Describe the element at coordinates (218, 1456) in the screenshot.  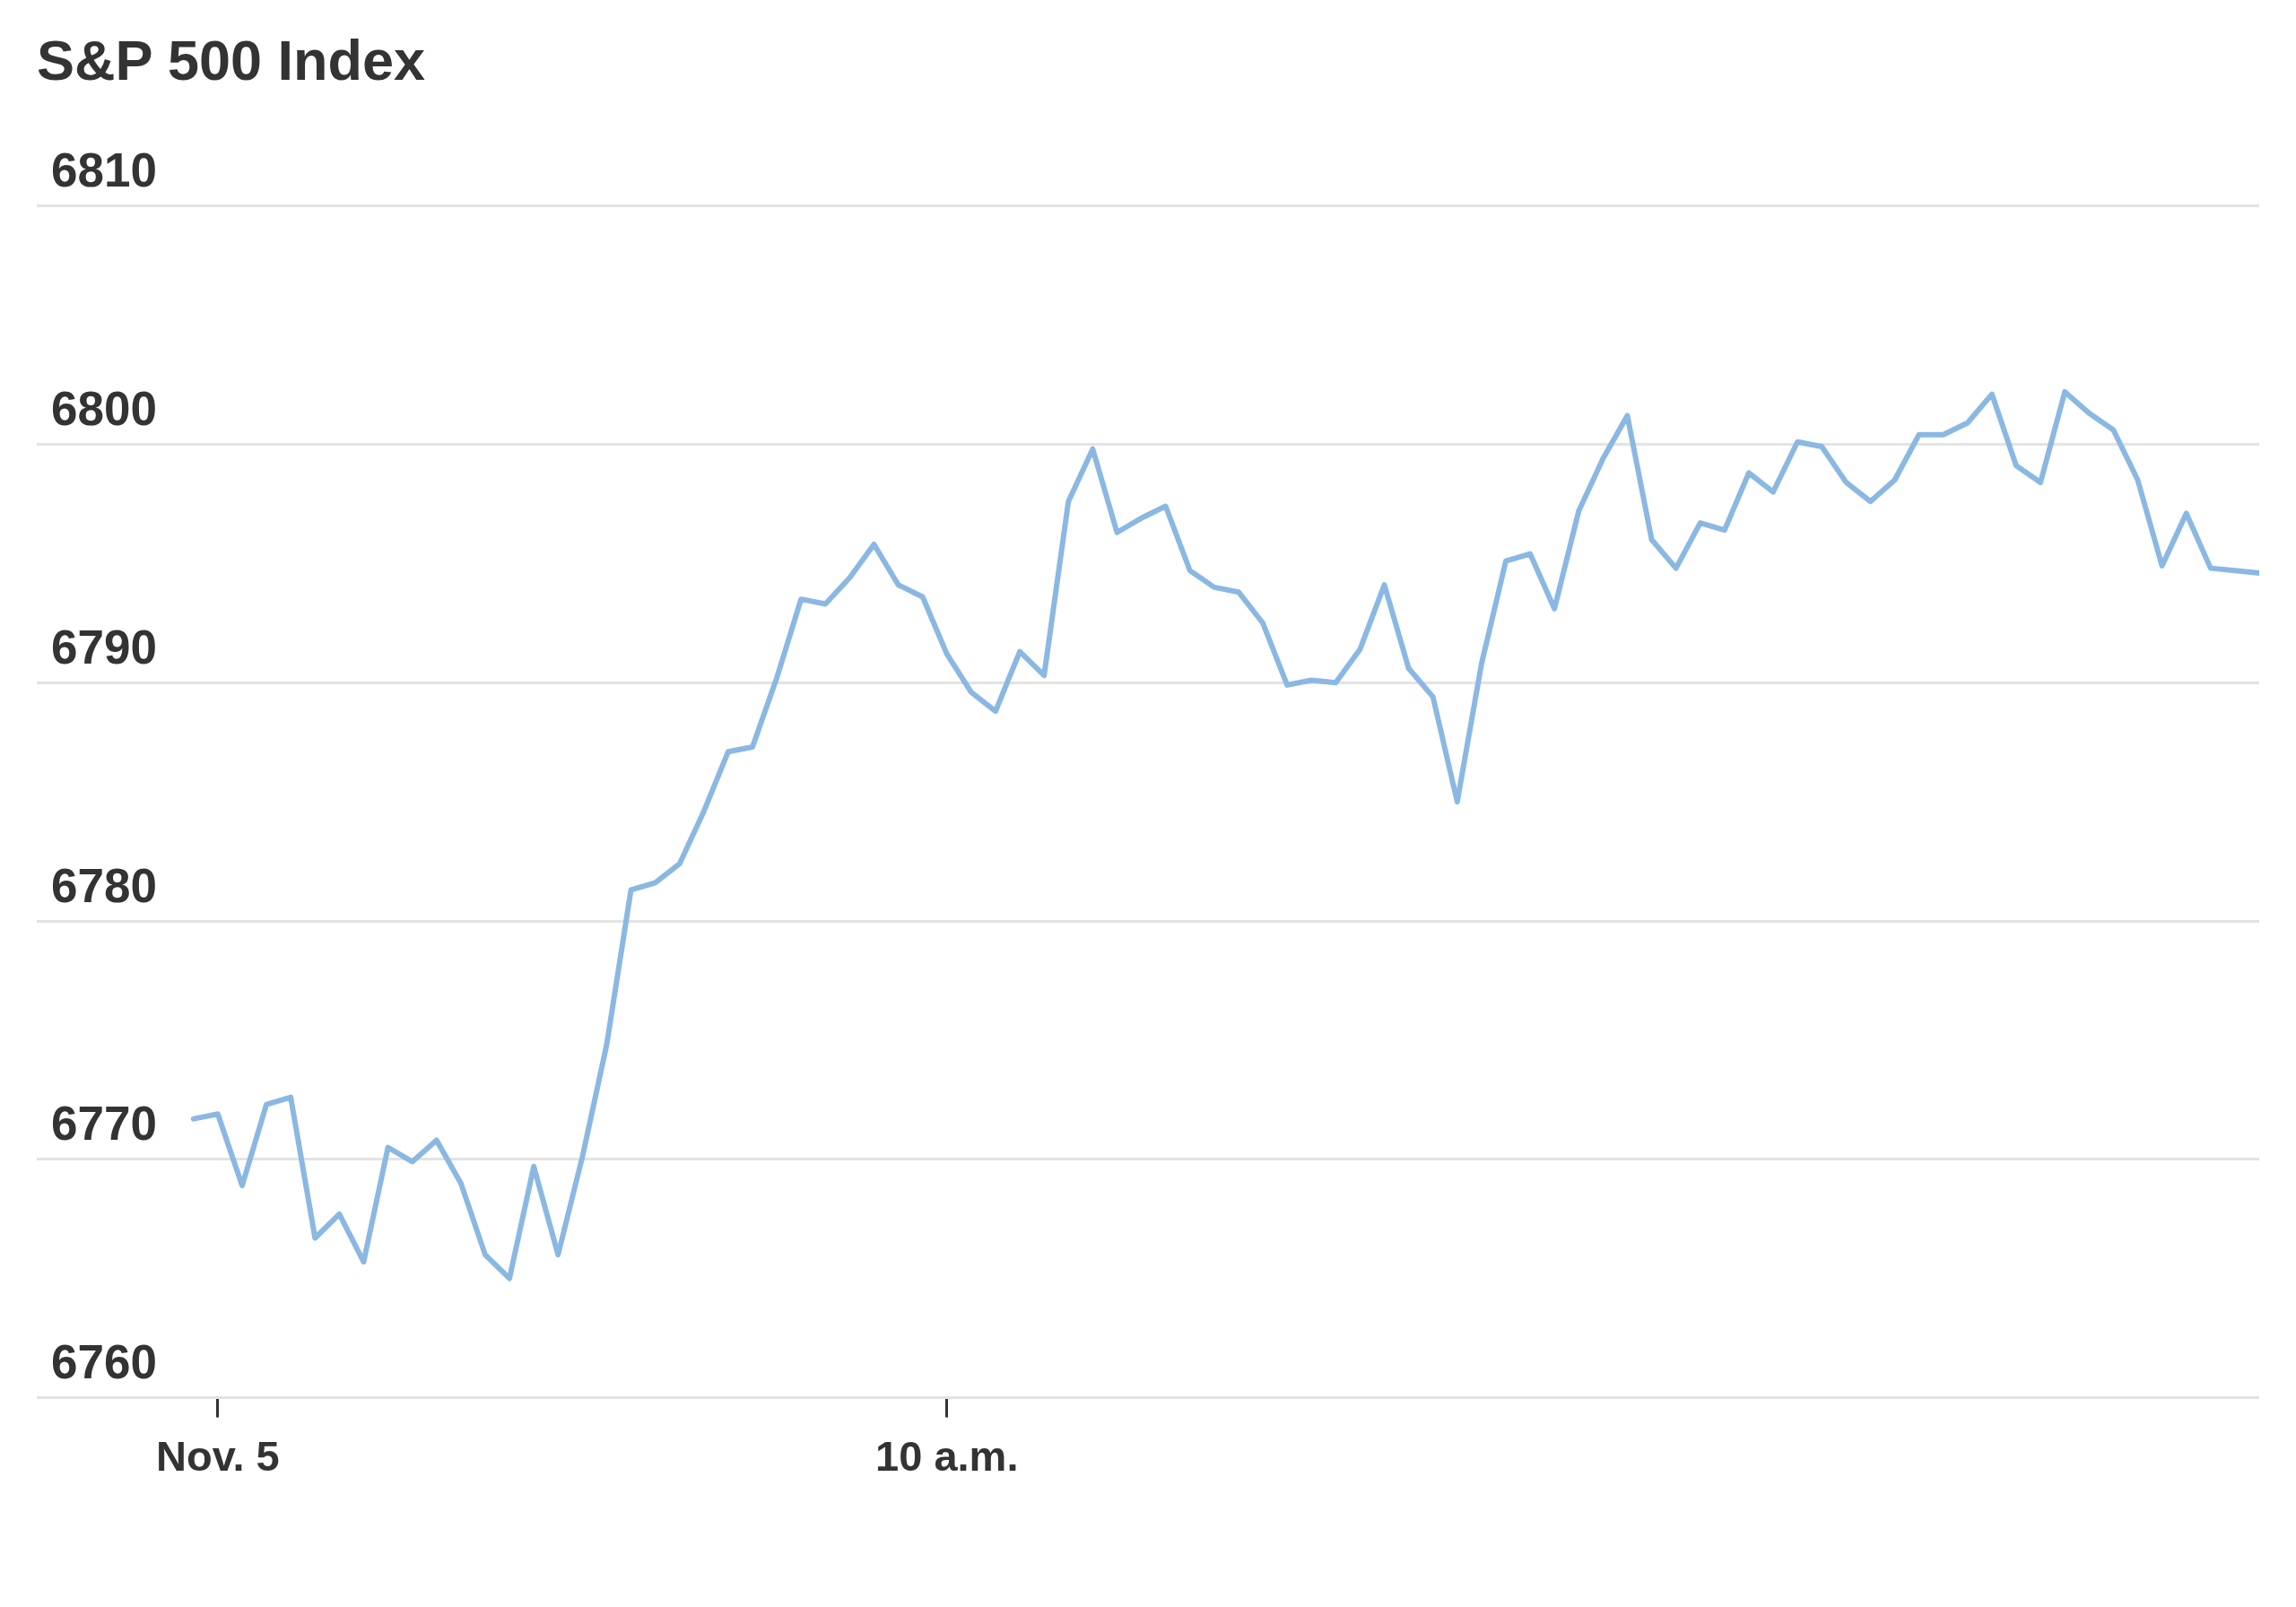
I see `x-tick-label: Nov. 5` at that location.